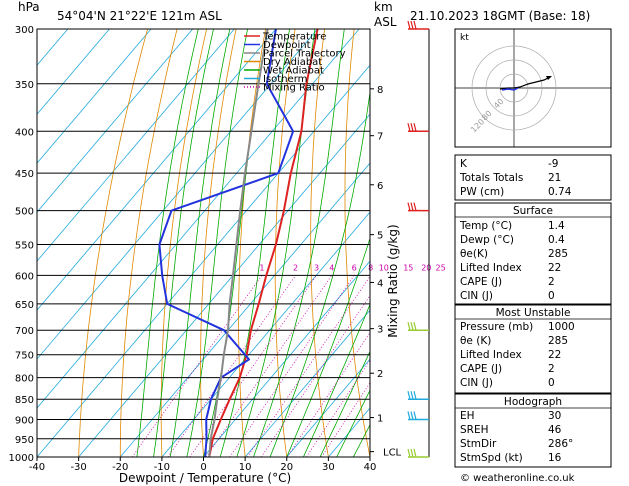  I want to click on mu-label-cin: CIN (J), so click(476, 383).